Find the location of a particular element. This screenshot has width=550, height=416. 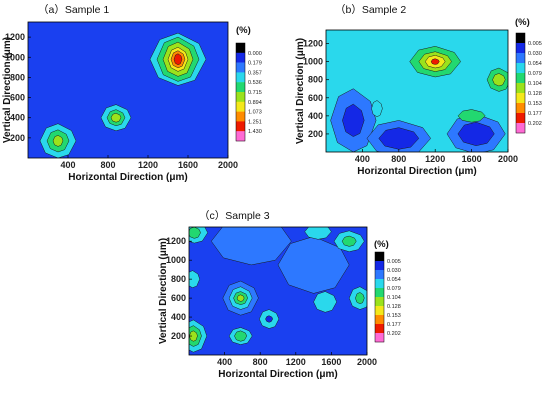

panel-title: （c）Sample 3 is located at coordinates (234, 216).